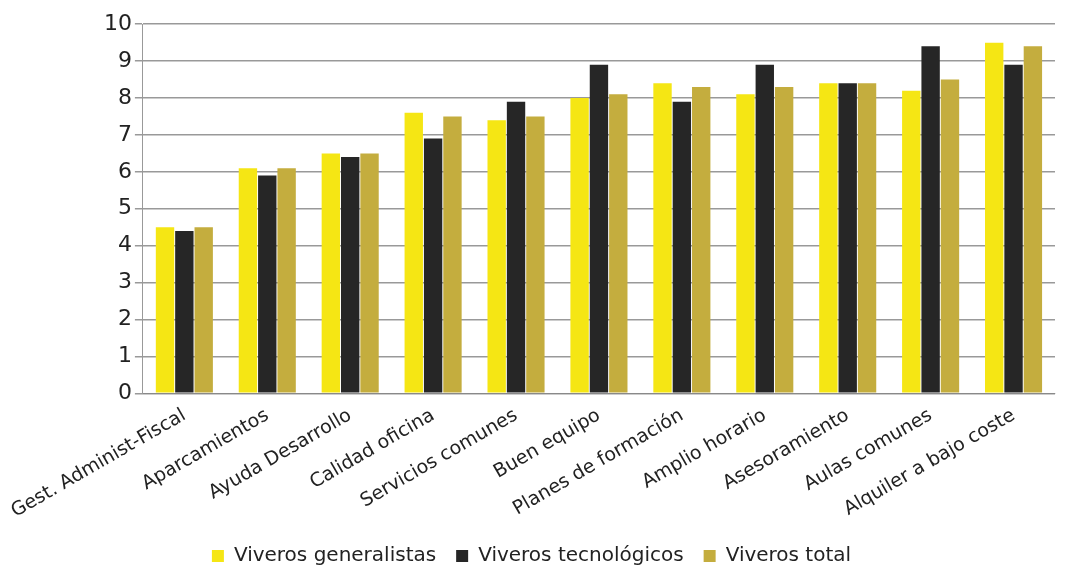 The width and height of the screenshot is (1083, 584). I want to click on y-tick-label: 5, so click(124, 207).